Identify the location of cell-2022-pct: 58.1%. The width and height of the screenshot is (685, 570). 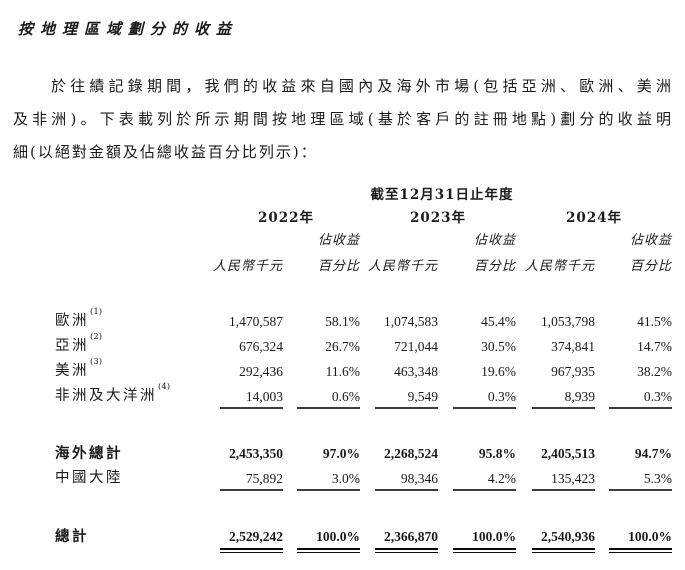
(342, 321).